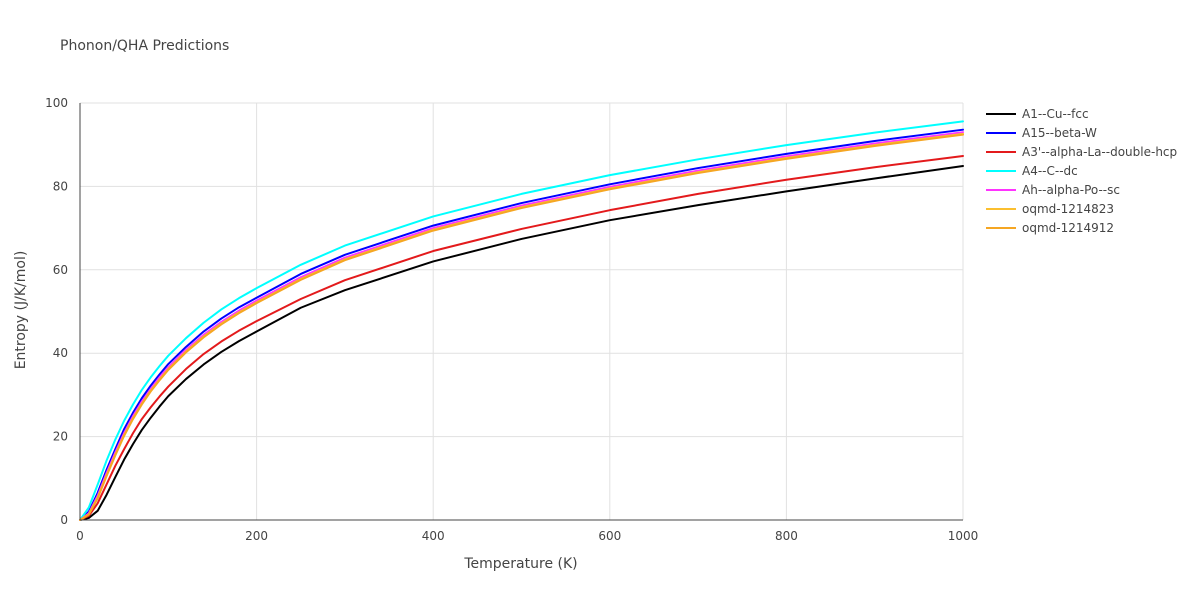 Image resolution: width=1200 pixels, height=600 pixels. What do you see at coordinates (56, 311) in the screenshot?
I see `y-tick-labels: 0 20 40 60 80 100` at bounding box center [56, 311].